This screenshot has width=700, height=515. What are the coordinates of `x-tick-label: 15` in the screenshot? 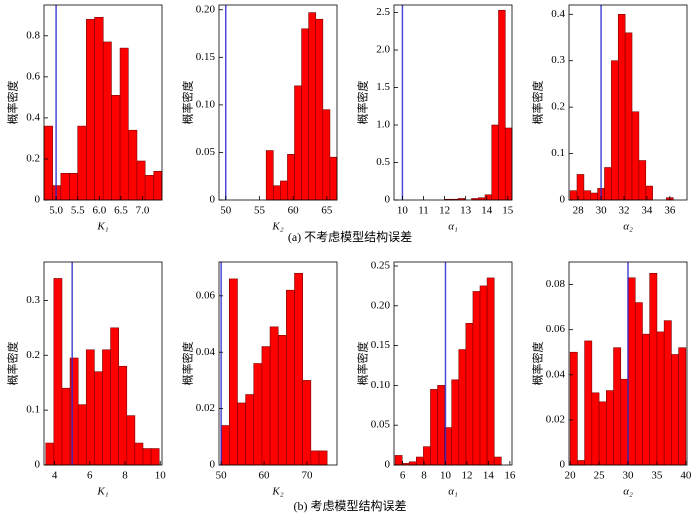 It's located at (508, 211).